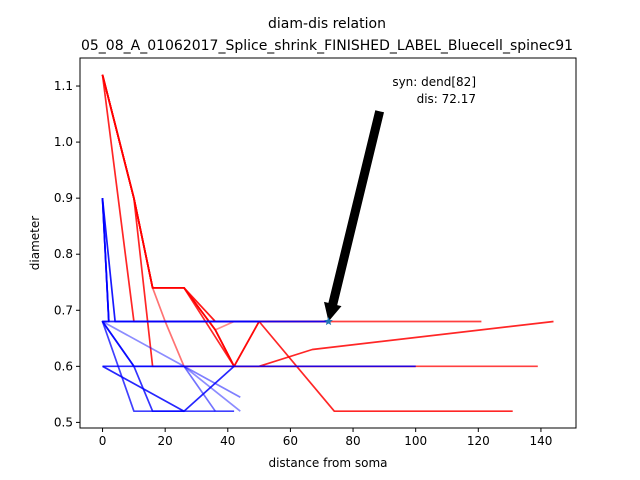  Describe the element at coordinates (290, 441) in the screenshot. I see `x-tick-label: 60` at that location.